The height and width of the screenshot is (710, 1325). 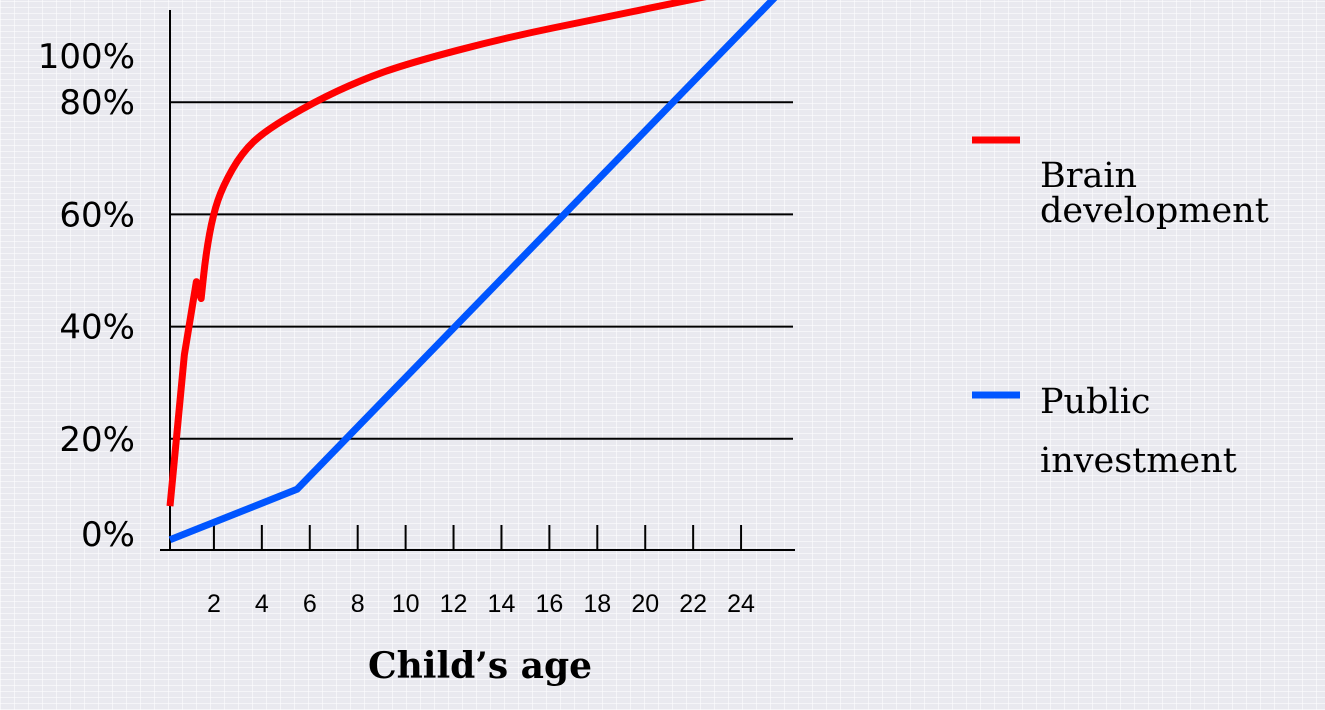 I want to click on legend-label-public-line1: Public, so click(x=1095, y=402).